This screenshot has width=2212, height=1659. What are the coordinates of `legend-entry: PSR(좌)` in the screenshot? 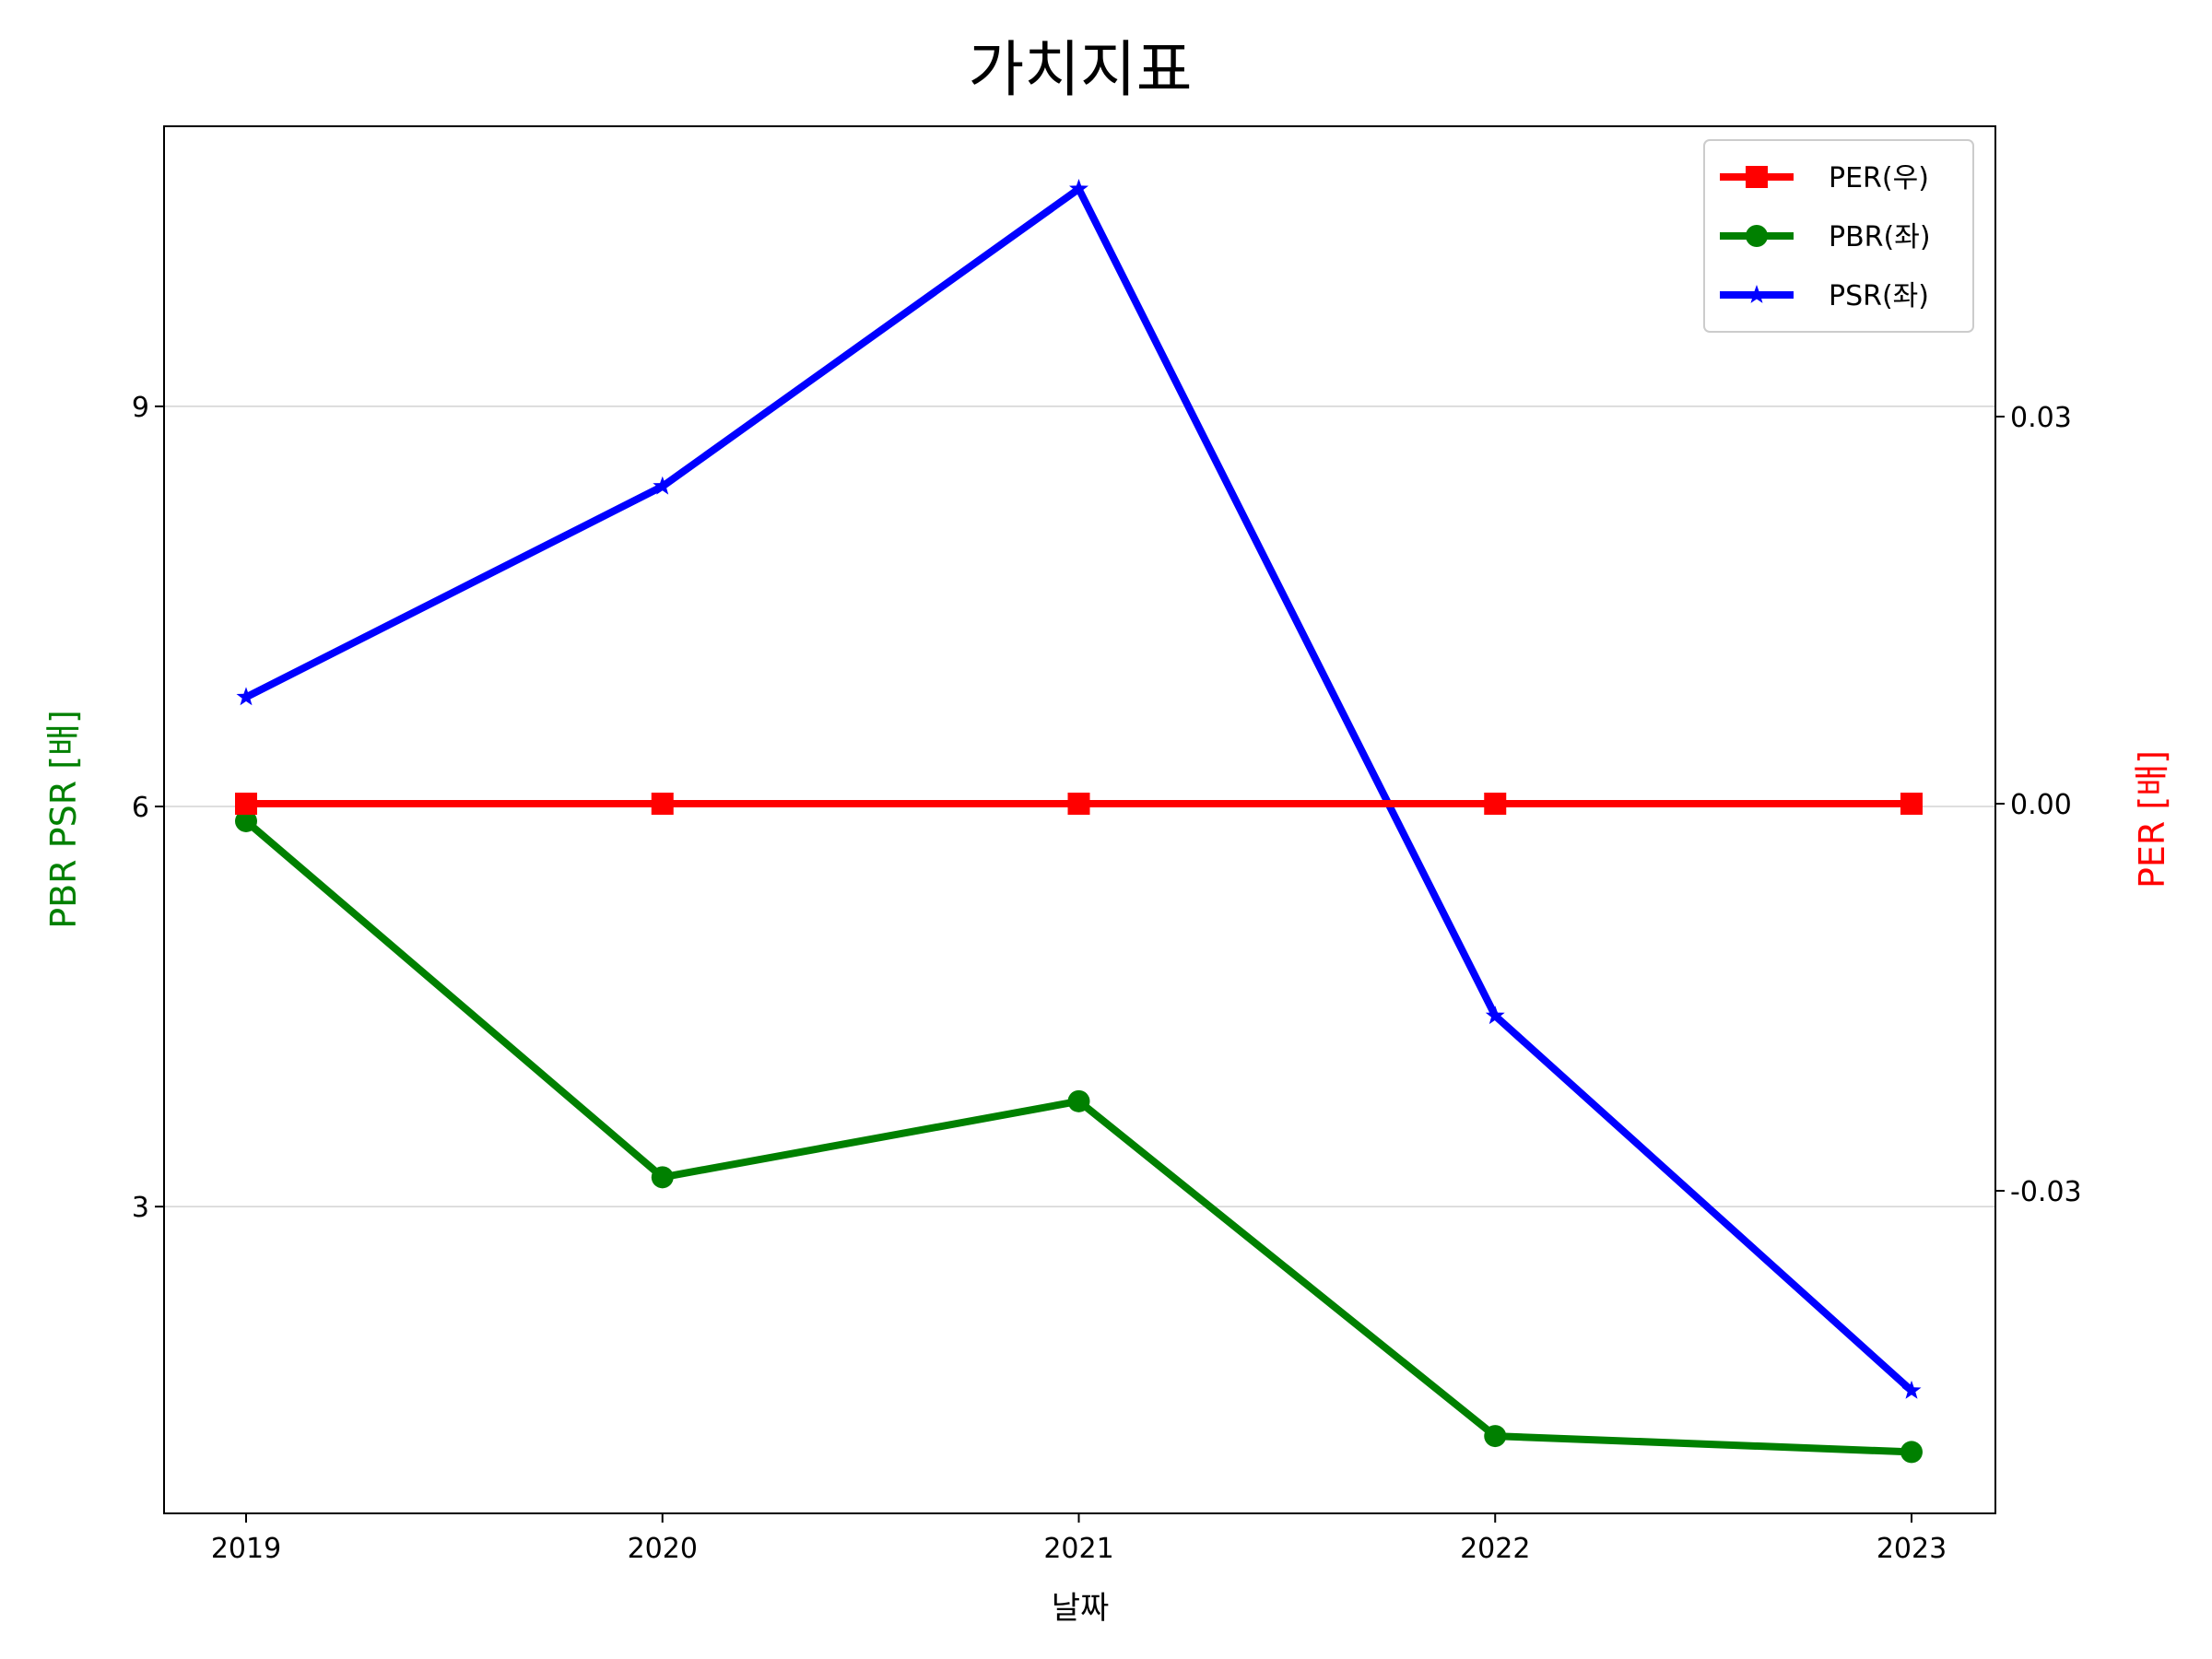 It's located at (1824, 296).